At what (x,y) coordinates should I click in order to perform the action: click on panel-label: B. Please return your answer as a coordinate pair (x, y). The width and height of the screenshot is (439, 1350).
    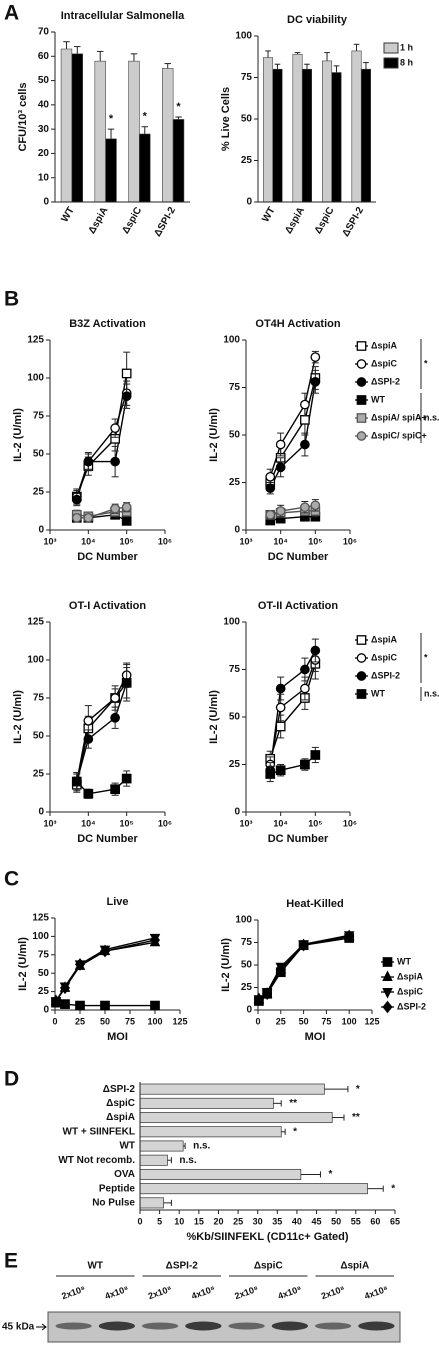
    Looking at the image, I should click on (11, 299).